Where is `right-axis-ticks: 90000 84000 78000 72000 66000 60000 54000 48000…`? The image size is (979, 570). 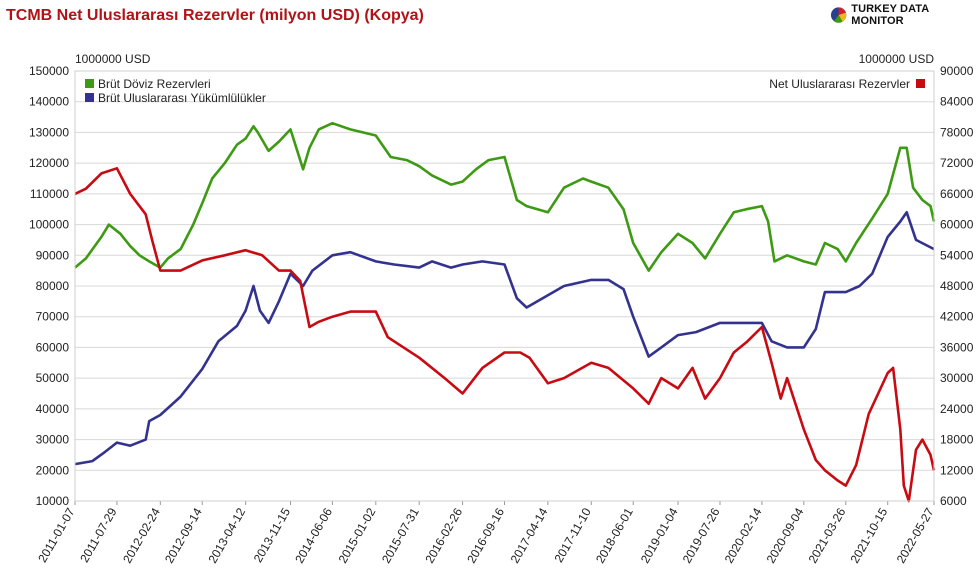
right-axis-ticks: 90000 84000 78000 72000 66000 60000 54000 48000… is located at coordinates (957, 286).